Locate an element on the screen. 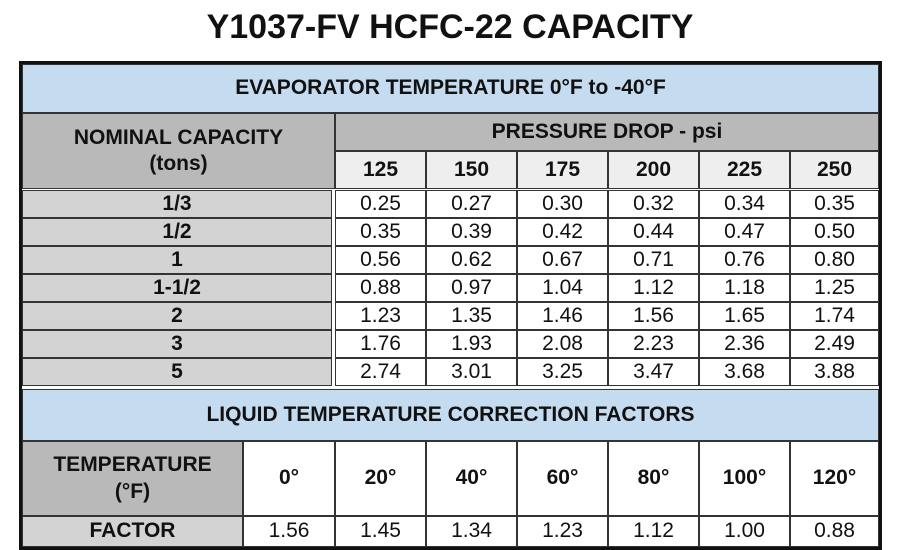 The height and width of the screenshot is (550, 900). row-header-text: (tons) is located at coordinates (178, 163).